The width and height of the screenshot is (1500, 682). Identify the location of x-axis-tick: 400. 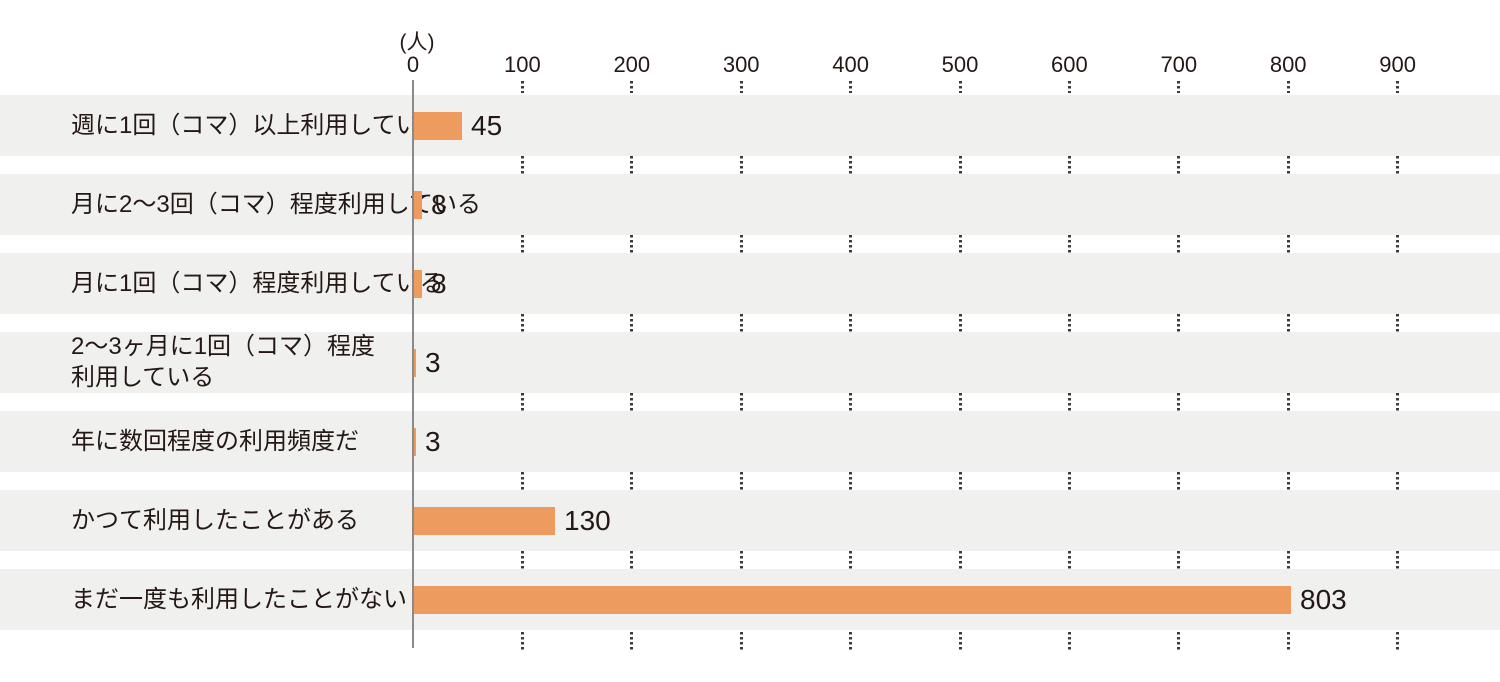
(850, 64).